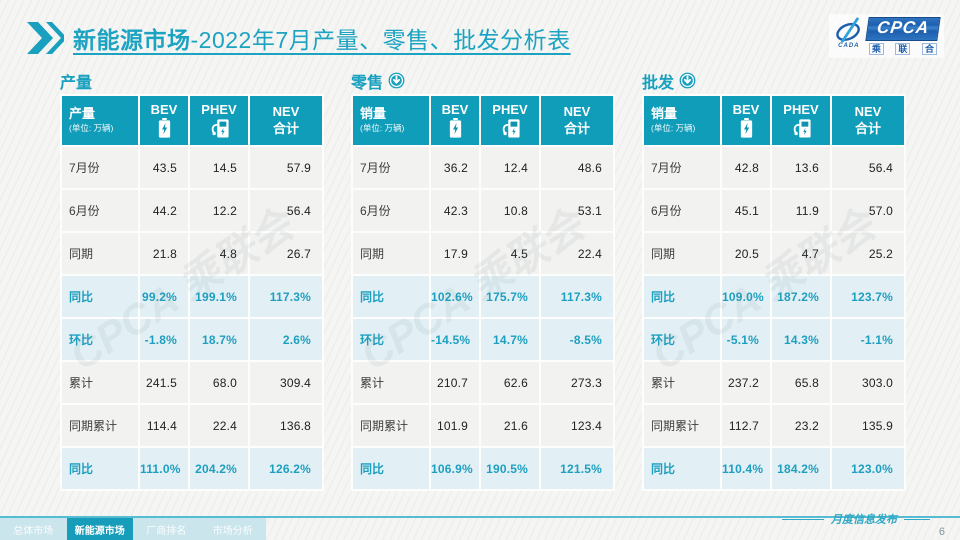 This screenshot has width=960, height=540. Describe the element at coordinates (164, 253) in the screenshot. I see `cell-value: 21.8` at that location.